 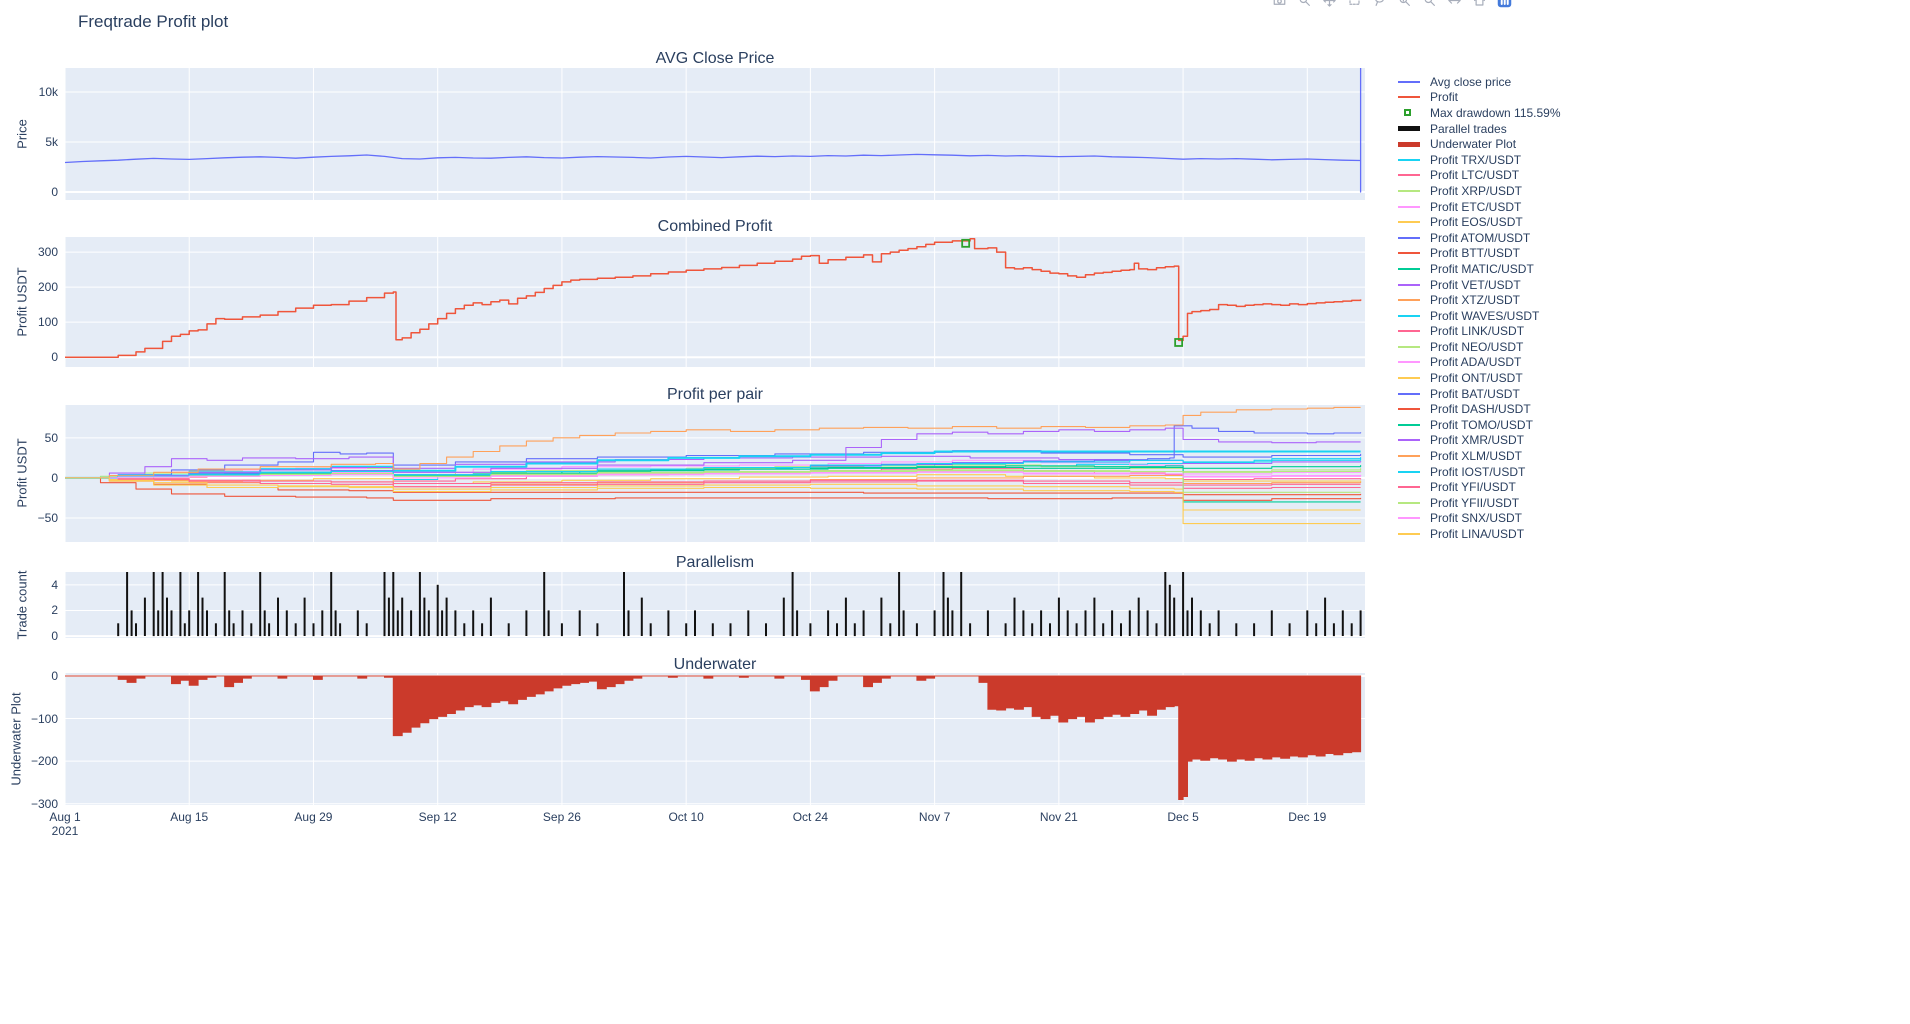 I want to click on x-tick-label: Aug 15, so click(x=189, y=817).